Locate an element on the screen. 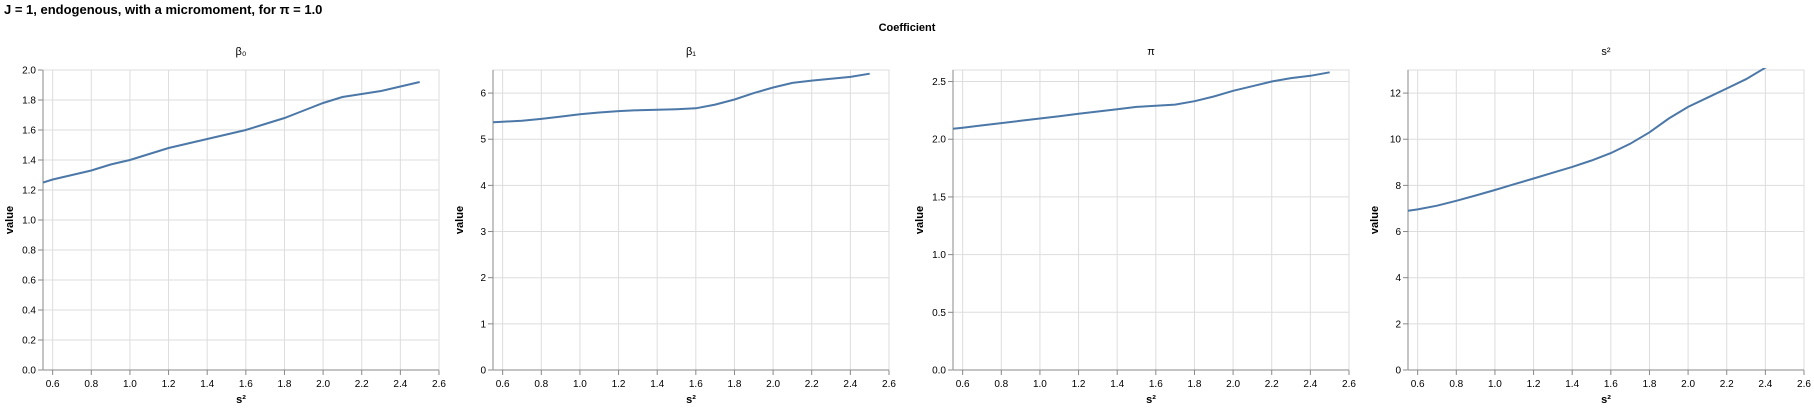 This screenshot has width=1814, height=412. y-tick-label: 1.5 is located at coordinates (939, 197).